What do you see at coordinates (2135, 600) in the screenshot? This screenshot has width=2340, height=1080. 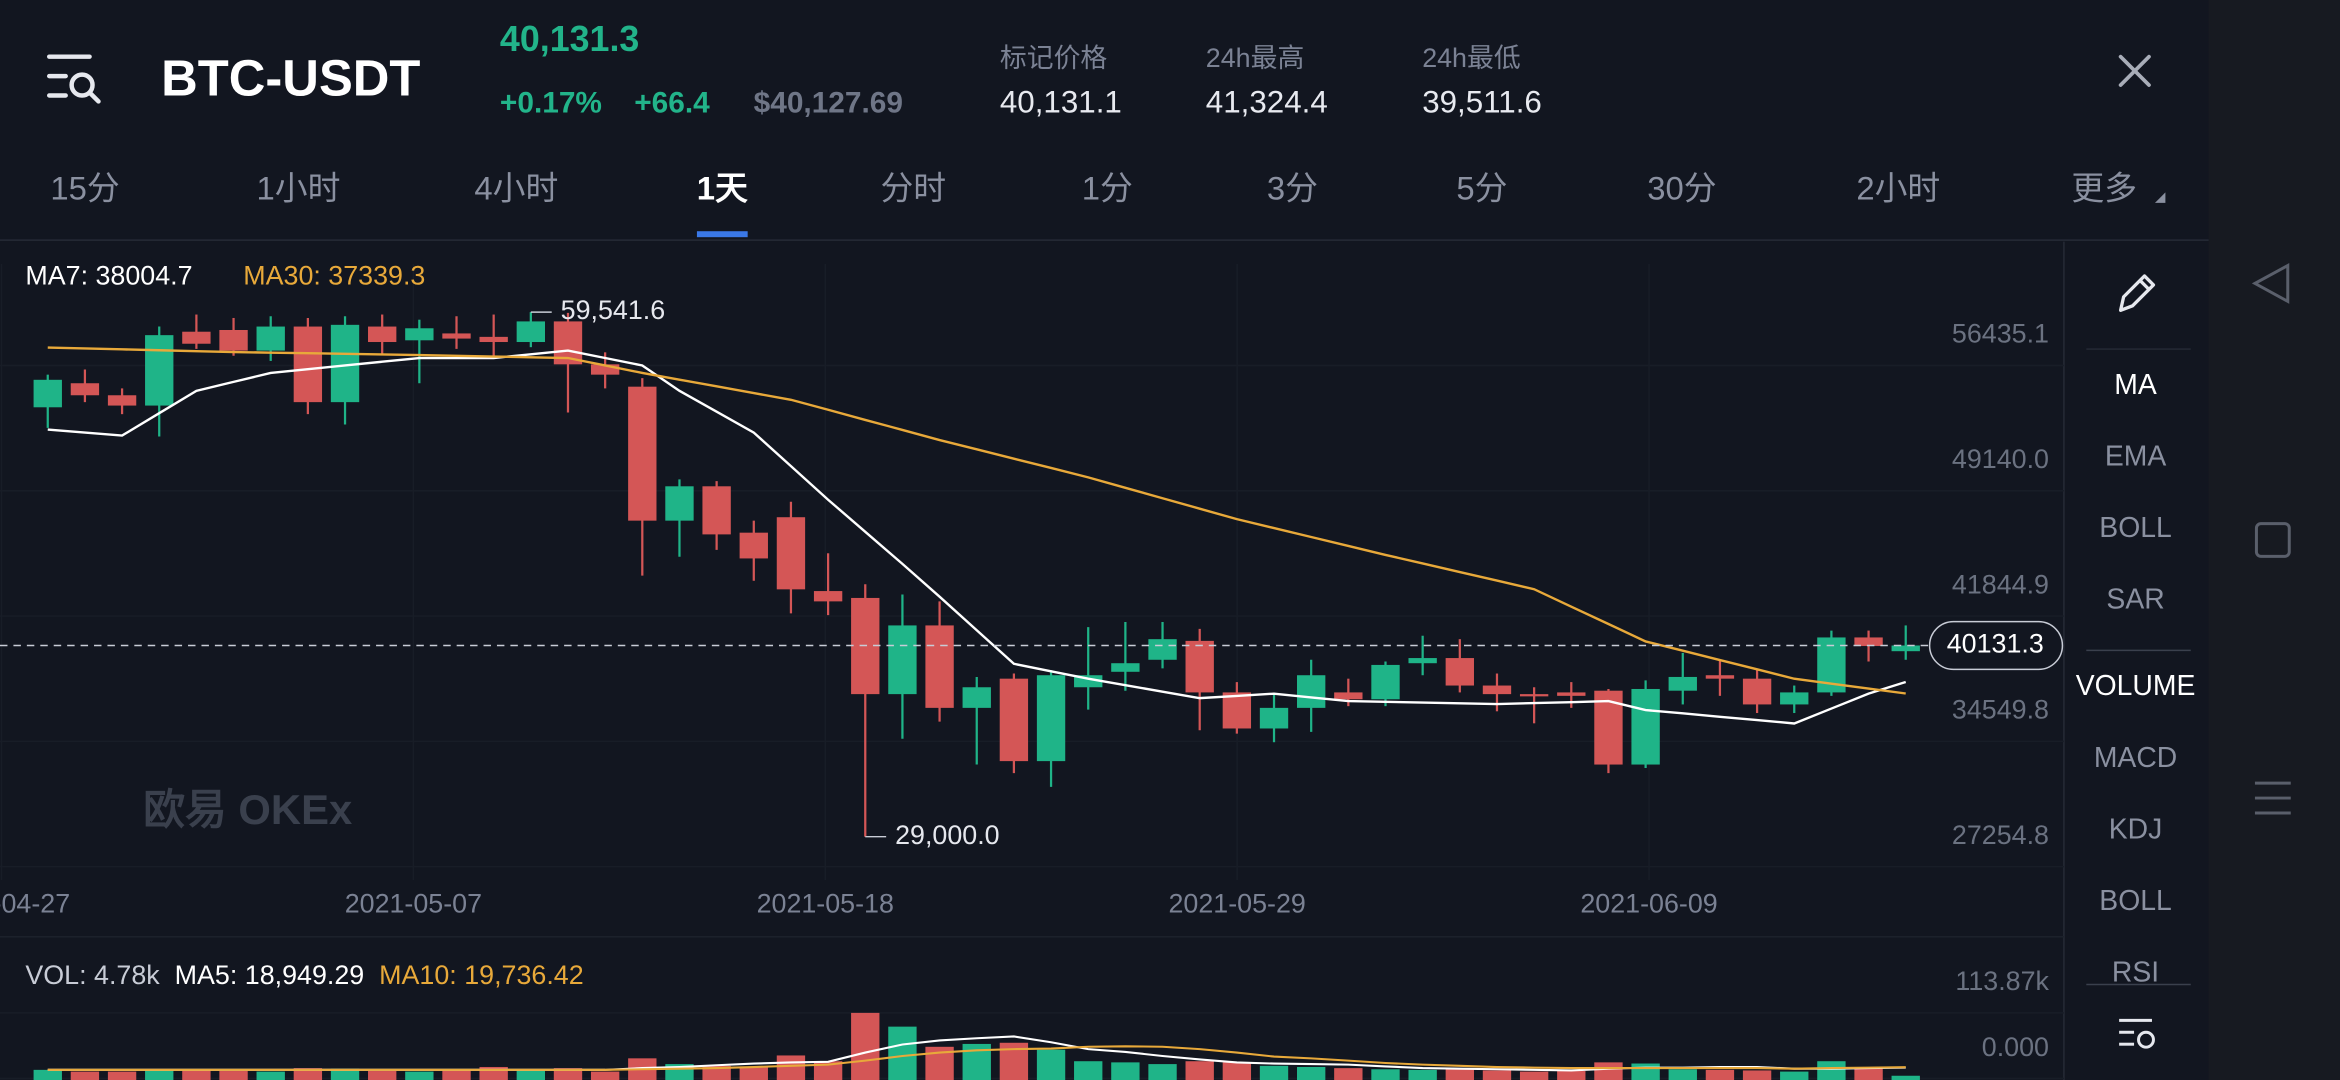 I see `indicator: SAR` at bounding box center [2135, 600].